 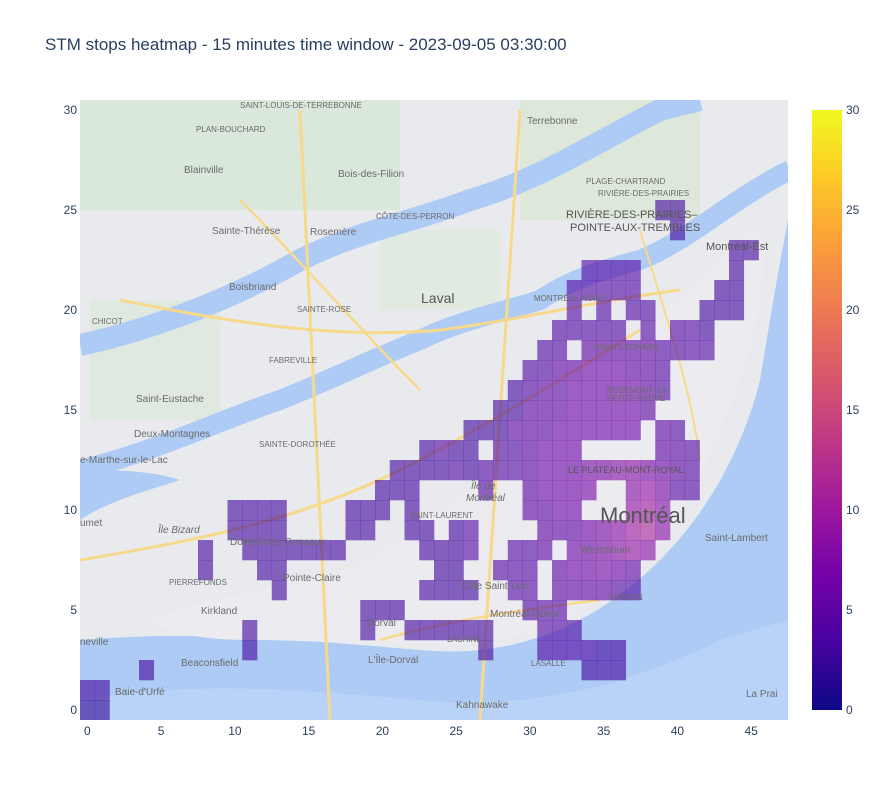 I want to click on colorbar, so click(x=827, y=410).